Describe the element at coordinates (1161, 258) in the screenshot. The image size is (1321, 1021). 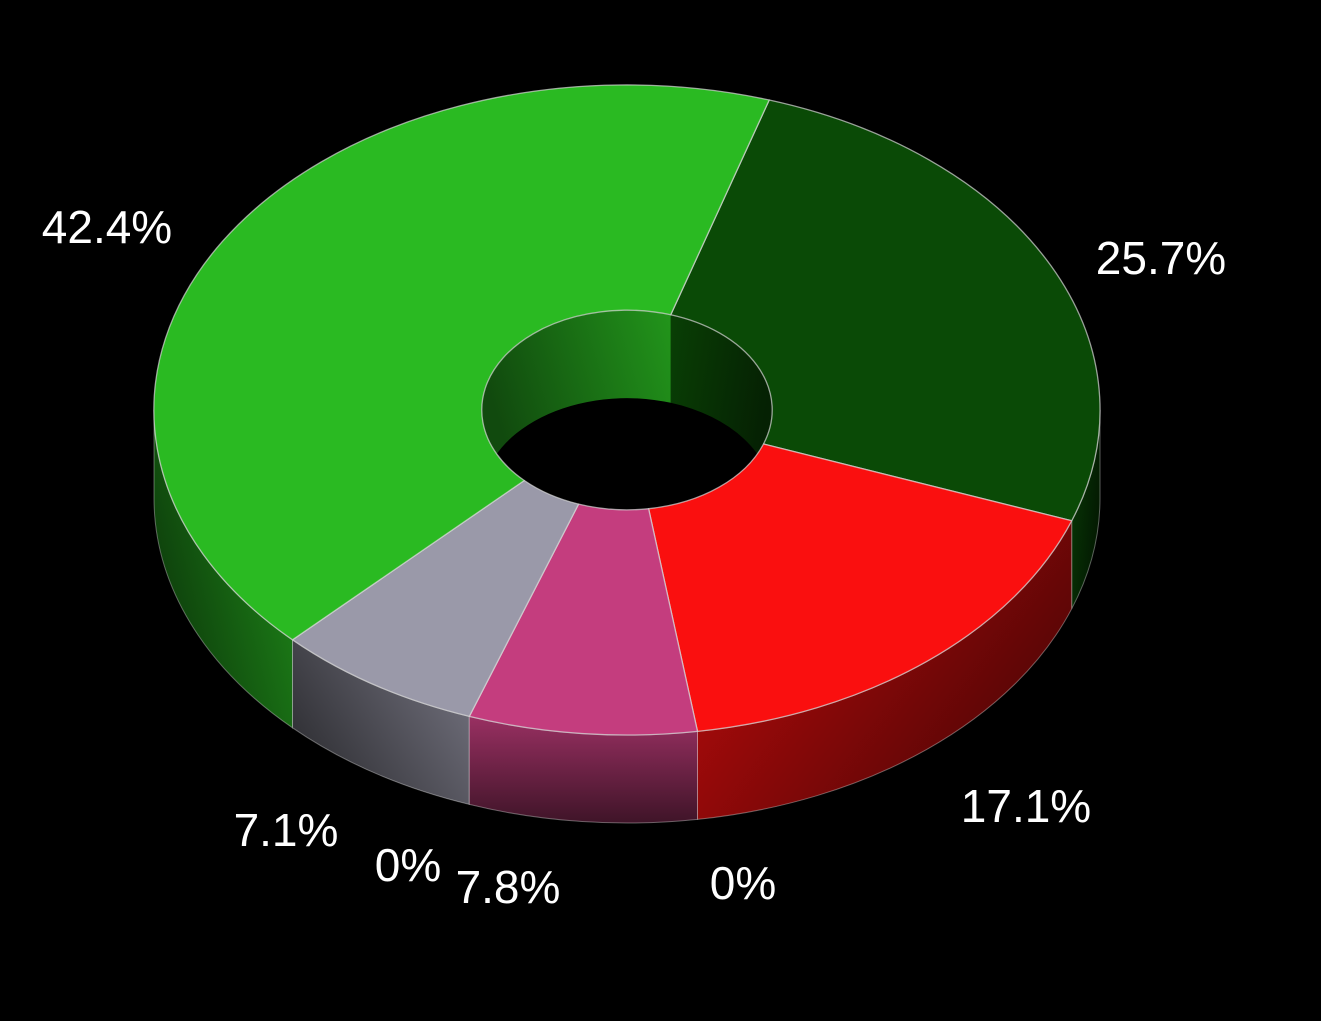
I see `slice-label-0: 25.7%` at that location.